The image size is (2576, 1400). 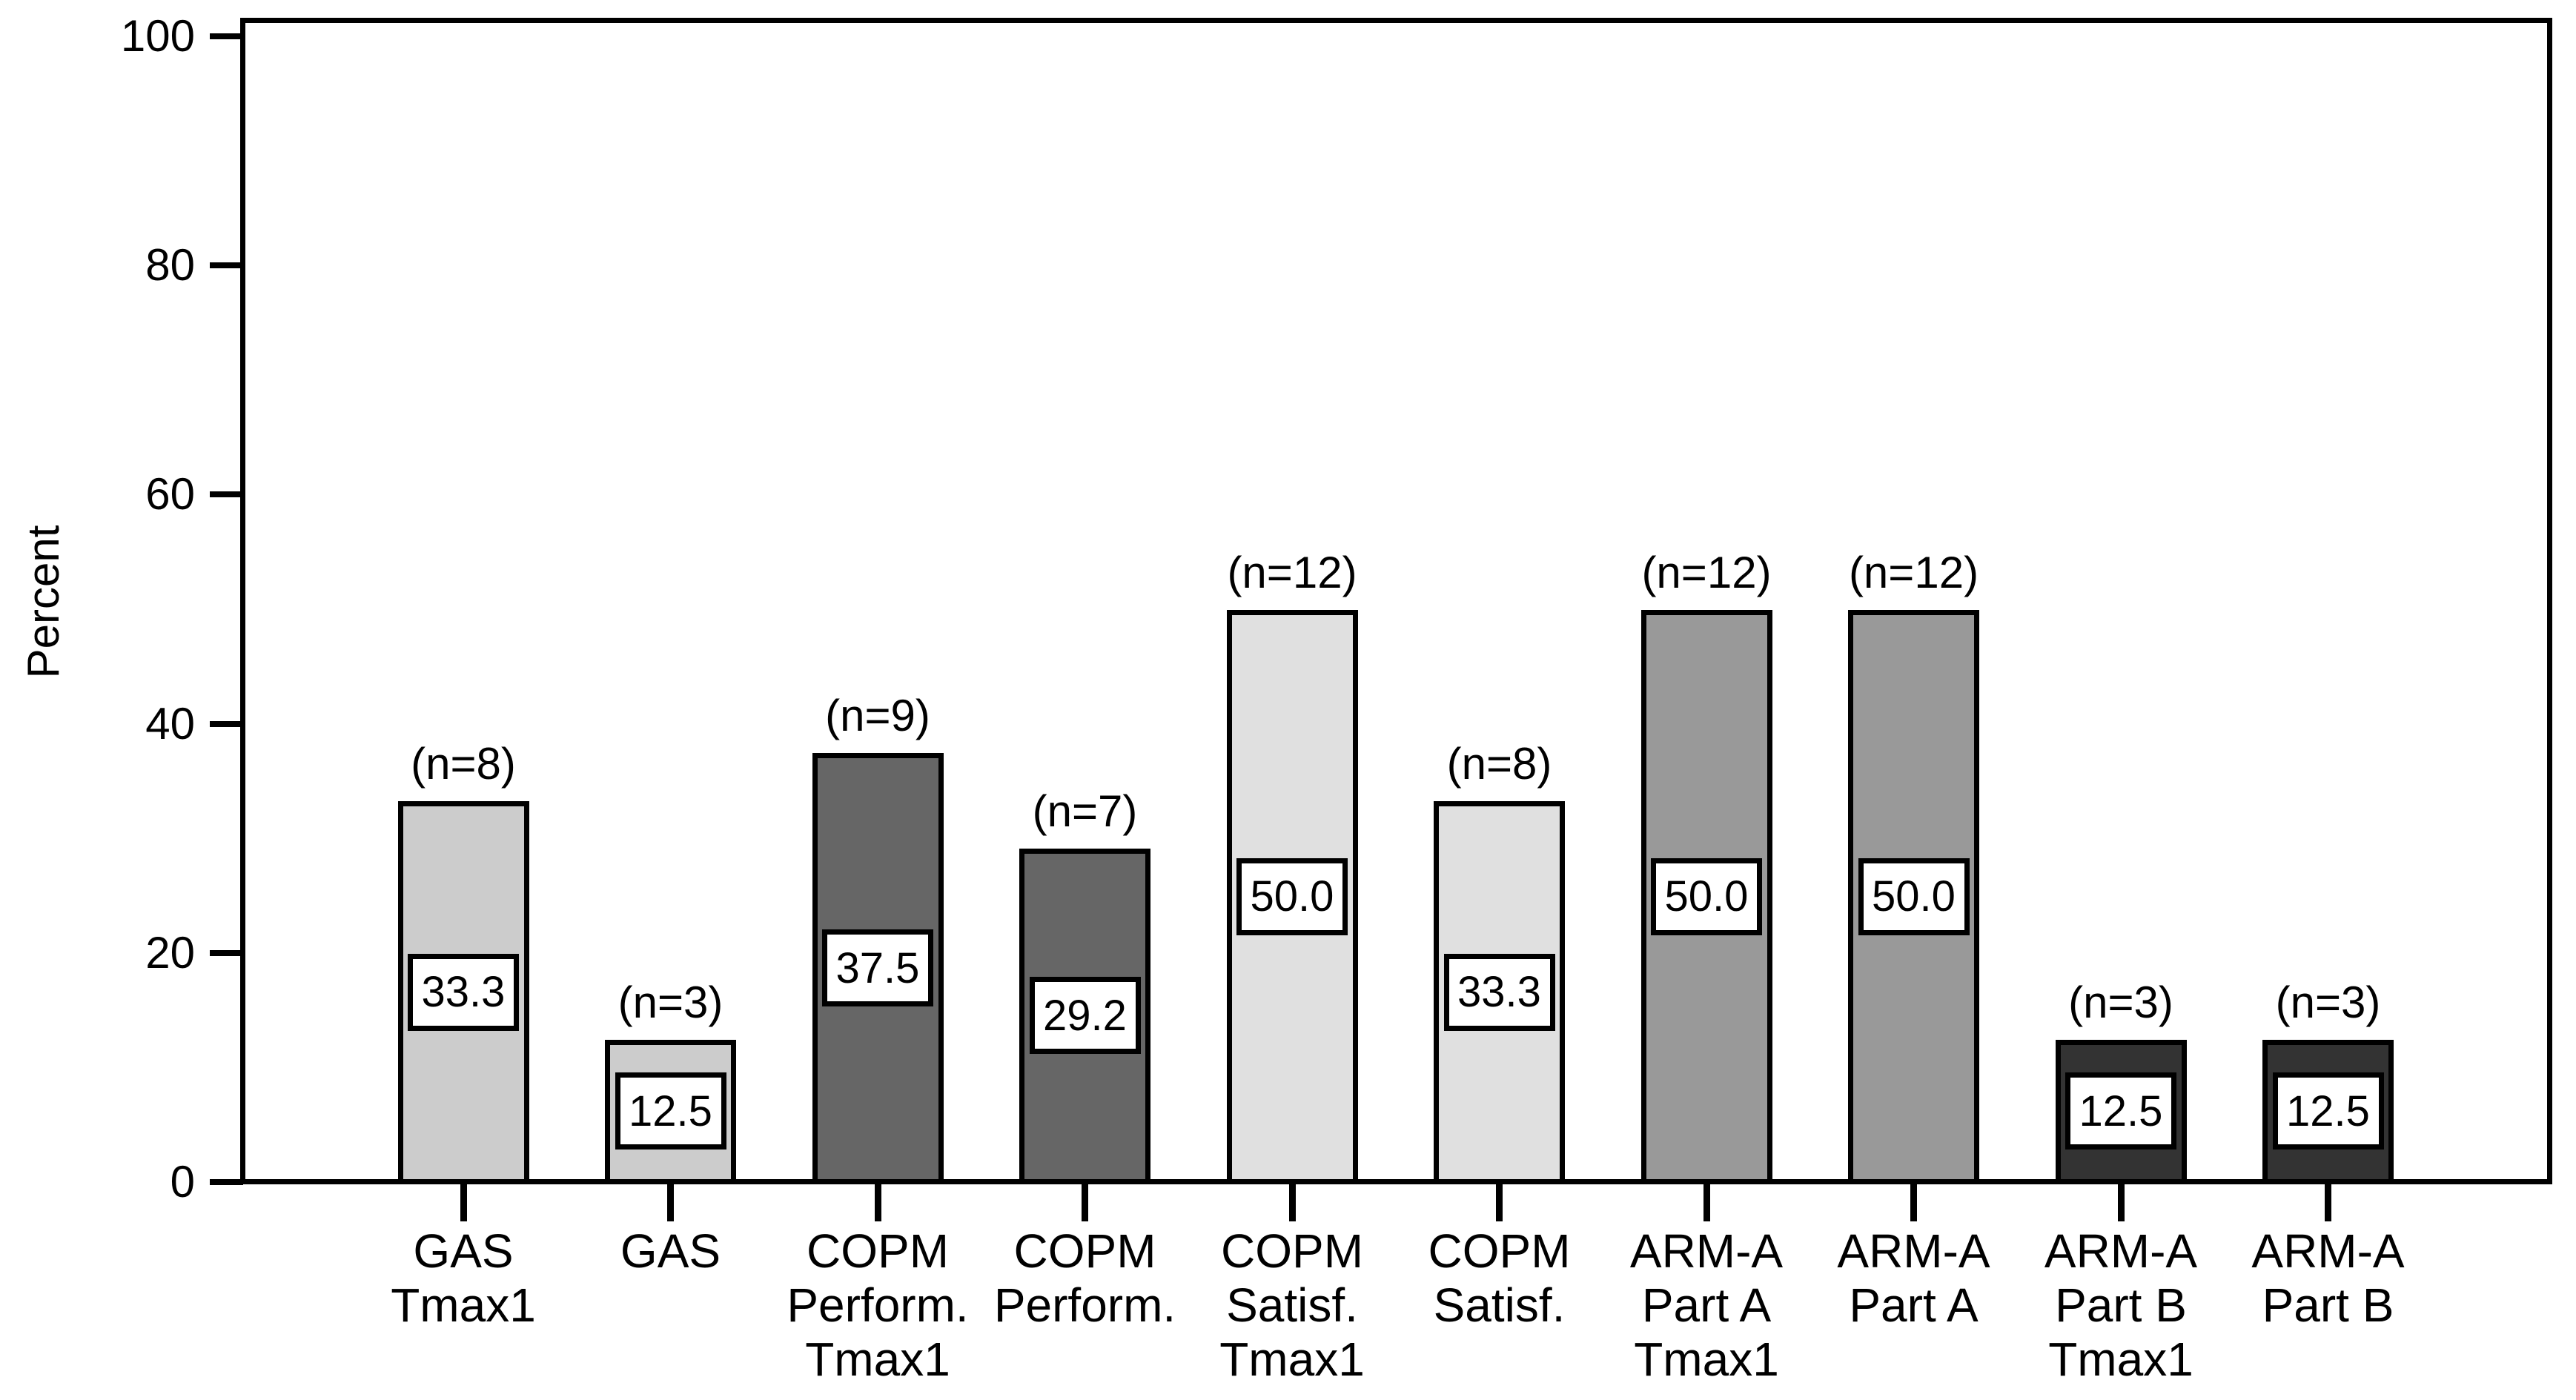 I want to click on x-tick-label: ARM-A Part B Tmax1, so click(x=2121, y=1305).